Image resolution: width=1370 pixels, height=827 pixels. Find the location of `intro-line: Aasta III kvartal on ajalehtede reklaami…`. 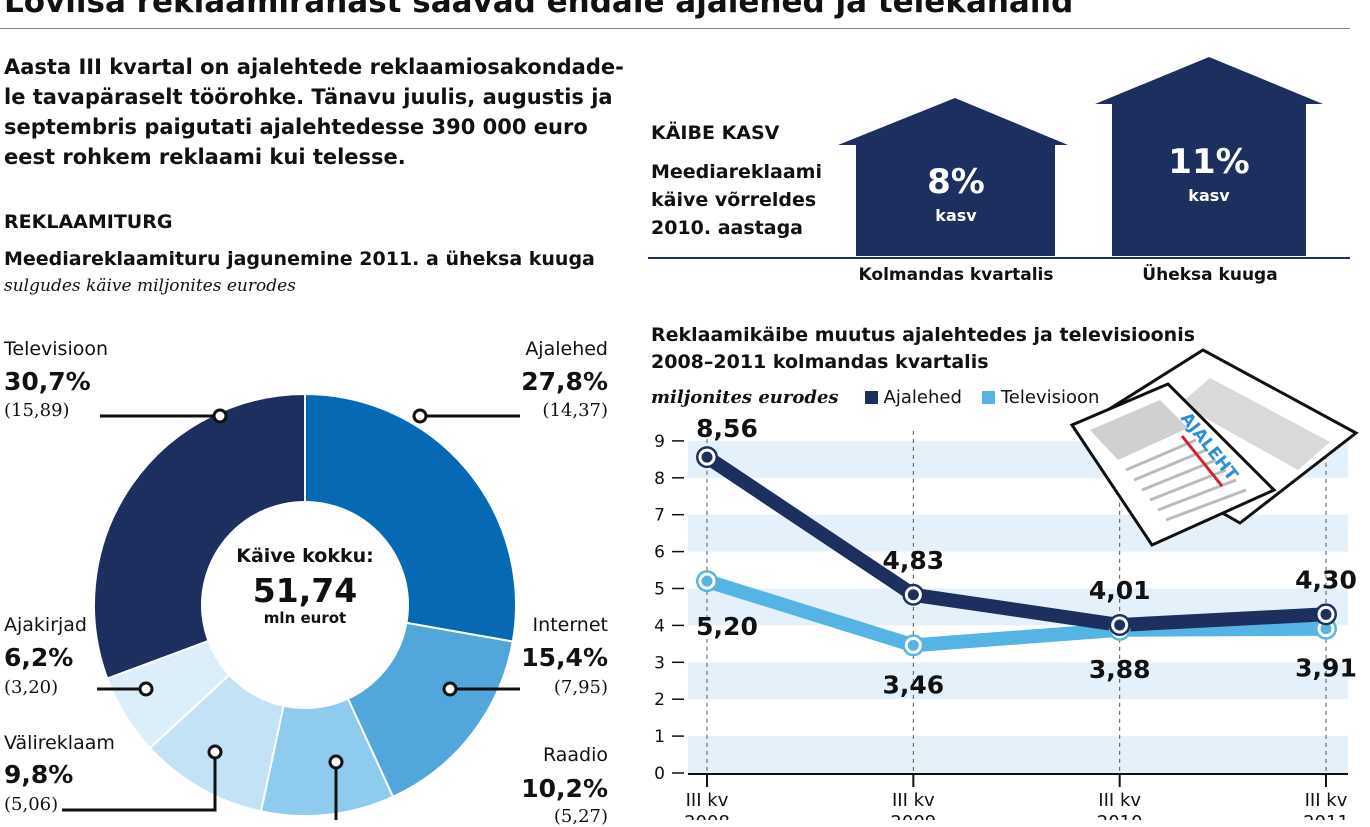

intro-line: Aasta III kvartal on ajalehtede reklaami… is located at coordinates (314, 67).